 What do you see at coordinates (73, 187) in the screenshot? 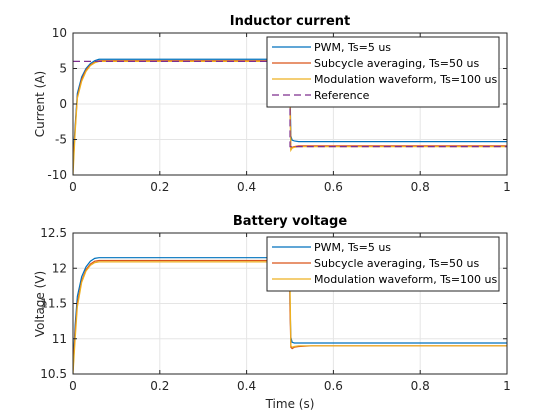
I see `inductor-current-x-tick-label: 0` at bounding box center [73, 187].